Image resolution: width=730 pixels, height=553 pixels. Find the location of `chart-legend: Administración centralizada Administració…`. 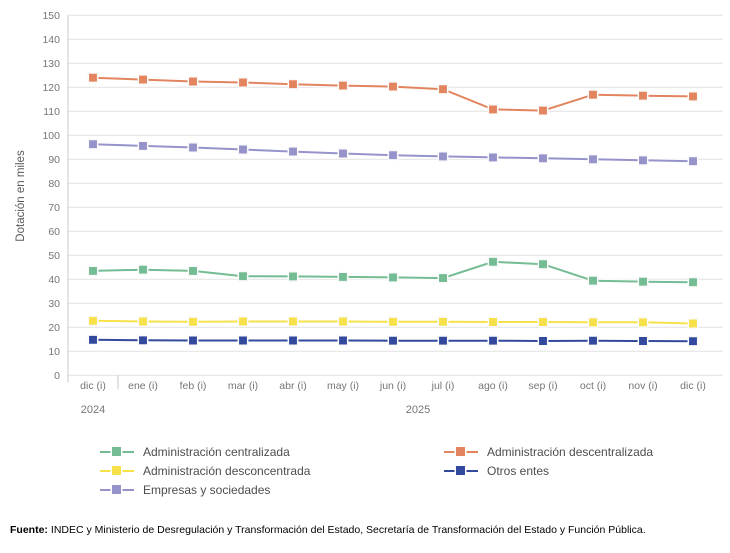

chart-legend: Administración centralizada Administració… is located at coordinates (365, 475).